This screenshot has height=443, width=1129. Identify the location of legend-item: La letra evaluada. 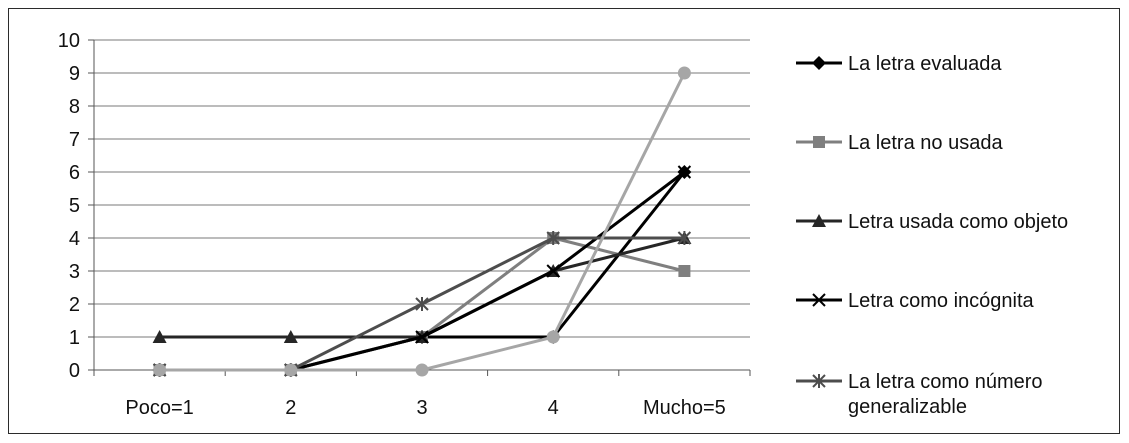
(899, 64).